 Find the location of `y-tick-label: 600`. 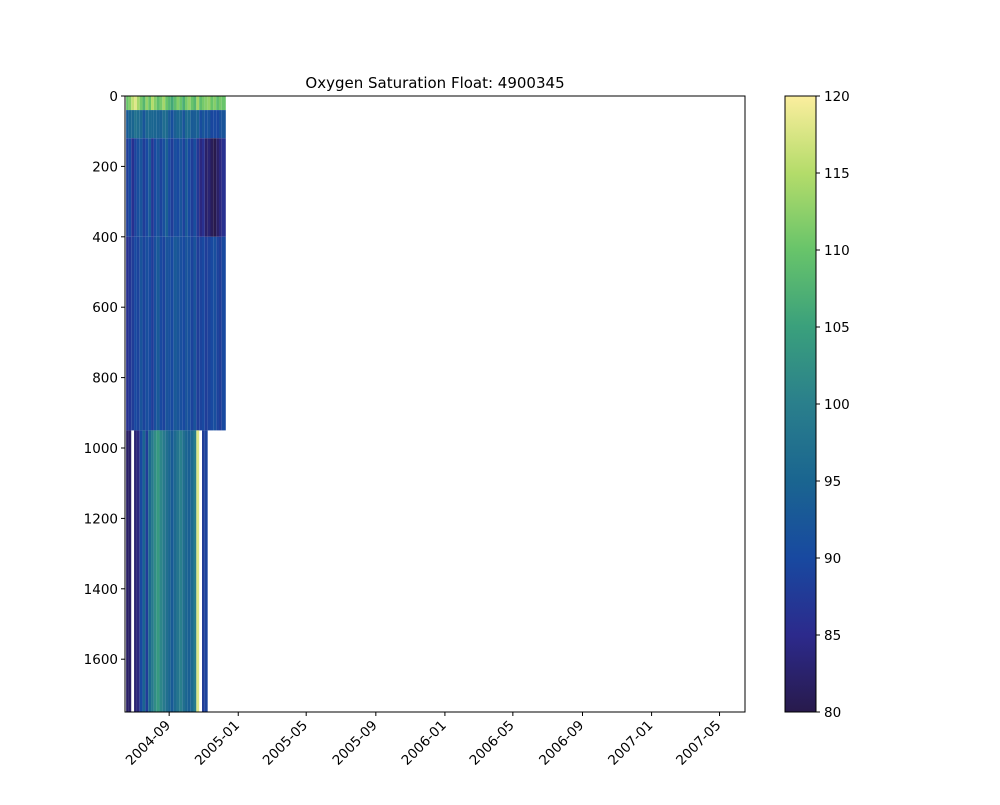

y-tick-label: 600 is located at coordinates (105, 308).